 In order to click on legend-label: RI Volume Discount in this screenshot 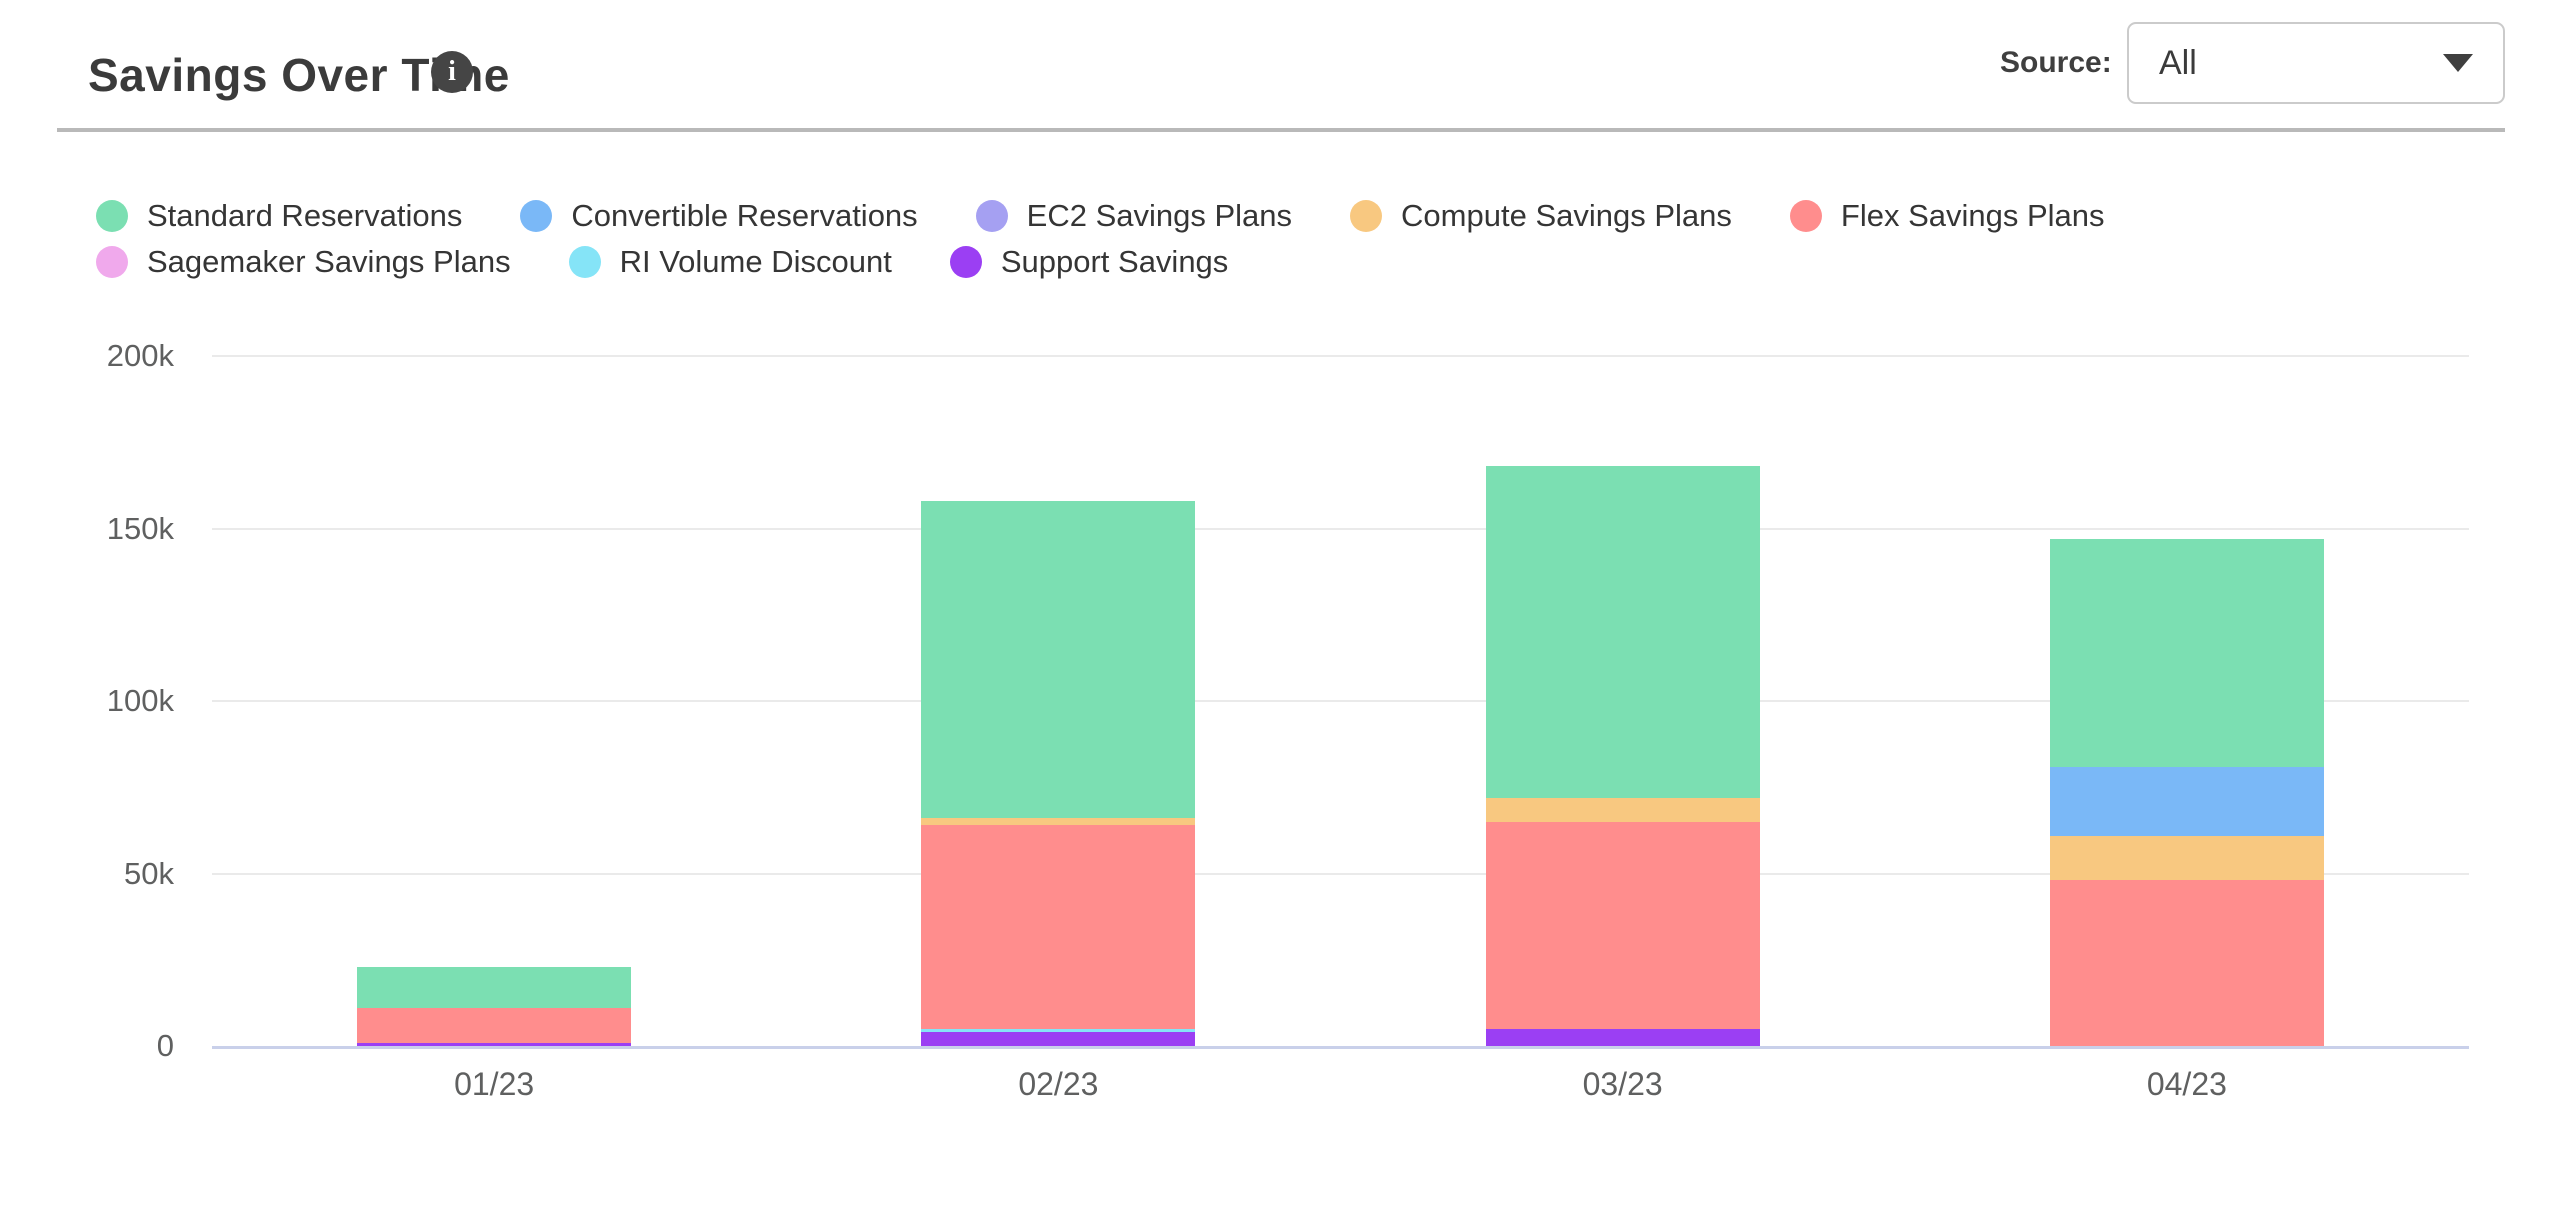, I will do `click(755, 261)`.